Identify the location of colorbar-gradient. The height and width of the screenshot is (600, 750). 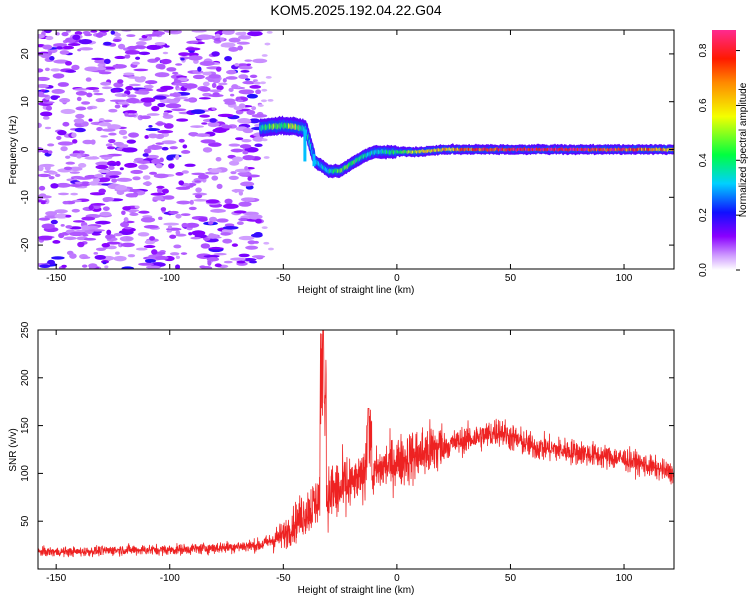
(724, 150).